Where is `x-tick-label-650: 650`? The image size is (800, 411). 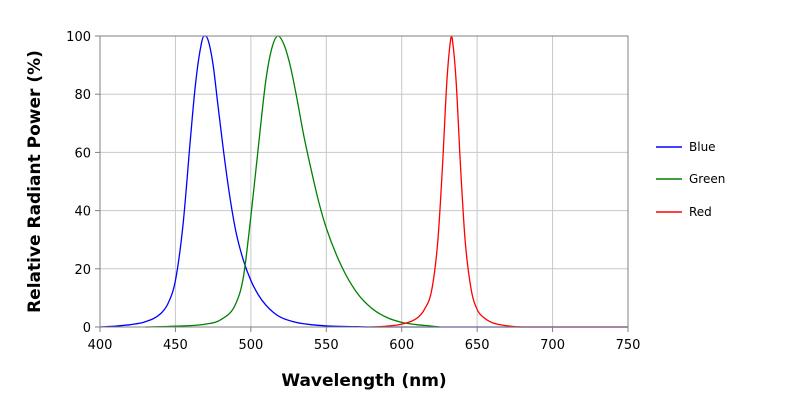 x-tick-label-650: 650 is located at coordinates (477, 345).